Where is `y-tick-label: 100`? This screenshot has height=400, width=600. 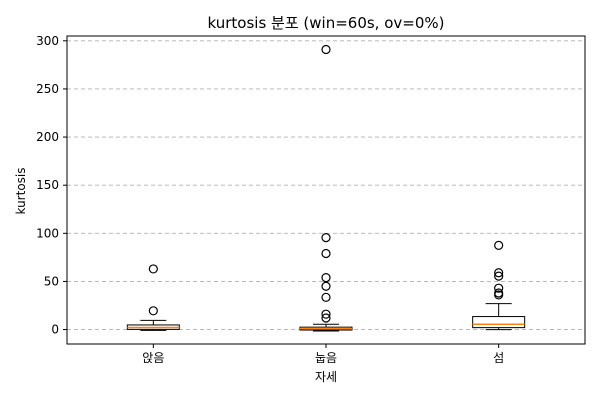
y-tick-label: 100 is located at coordinates (47, 233).